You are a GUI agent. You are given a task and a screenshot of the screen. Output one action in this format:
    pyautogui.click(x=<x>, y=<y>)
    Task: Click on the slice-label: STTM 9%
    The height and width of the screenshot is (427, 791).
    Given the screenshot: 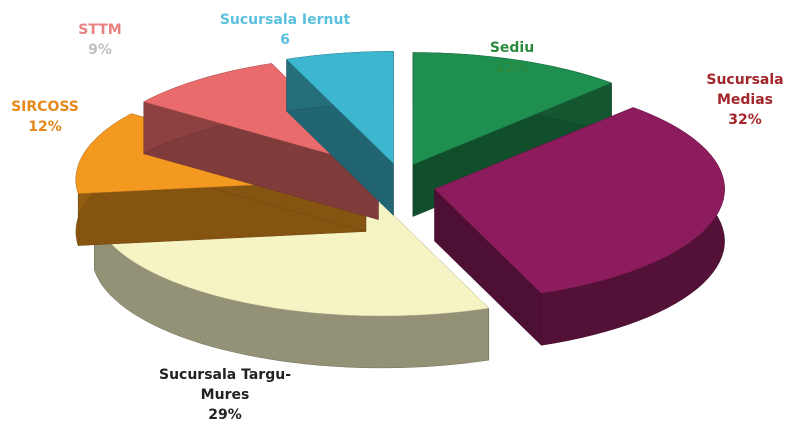 What is the action you would take?
    pyautogui.click(x=100, y=40)
    